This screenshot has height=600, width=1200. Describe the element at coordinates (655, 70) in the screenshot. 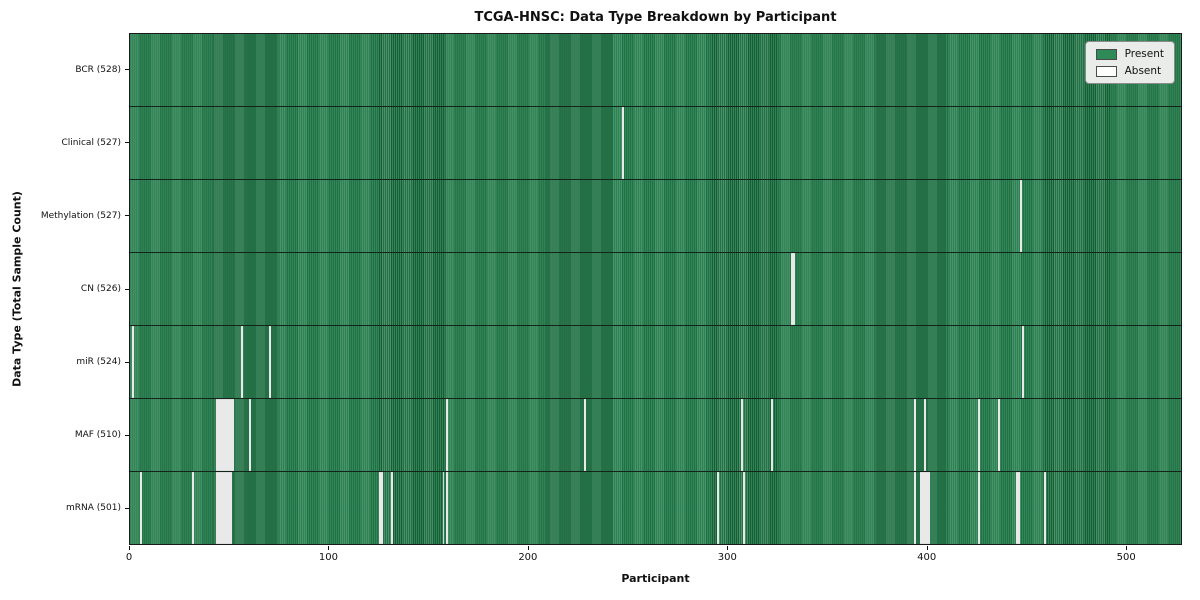

I see `heatmap-row-bcr` at that location.